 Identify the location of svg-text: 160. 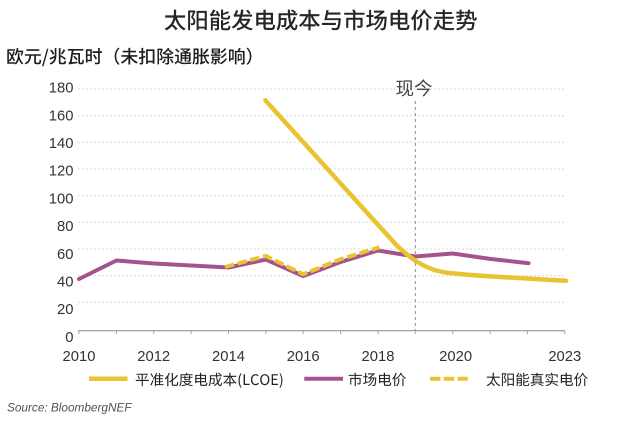
(61, 116).